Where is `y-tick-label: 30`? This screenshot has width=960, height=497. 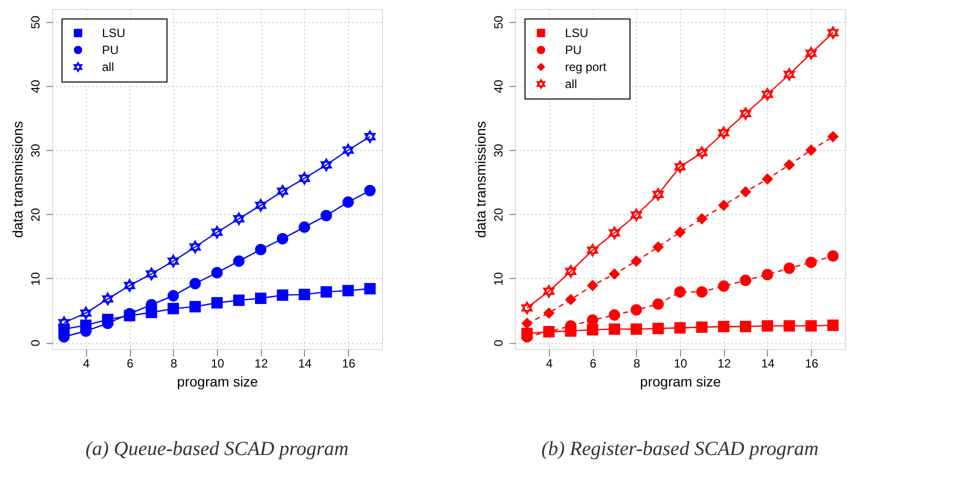
y-tick-label: 30 is located at coordinates (35, 151).